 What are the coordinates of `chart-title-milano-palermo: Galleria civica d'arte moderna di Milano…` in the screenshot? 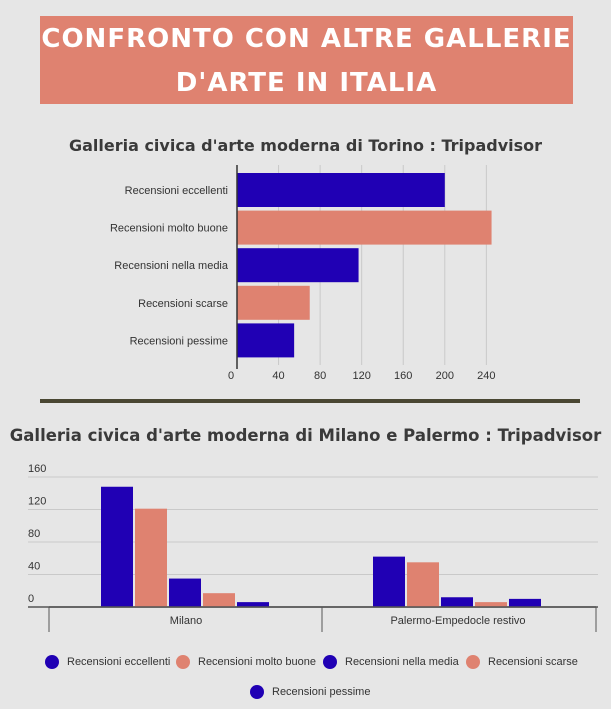 It's located at (305, 435).